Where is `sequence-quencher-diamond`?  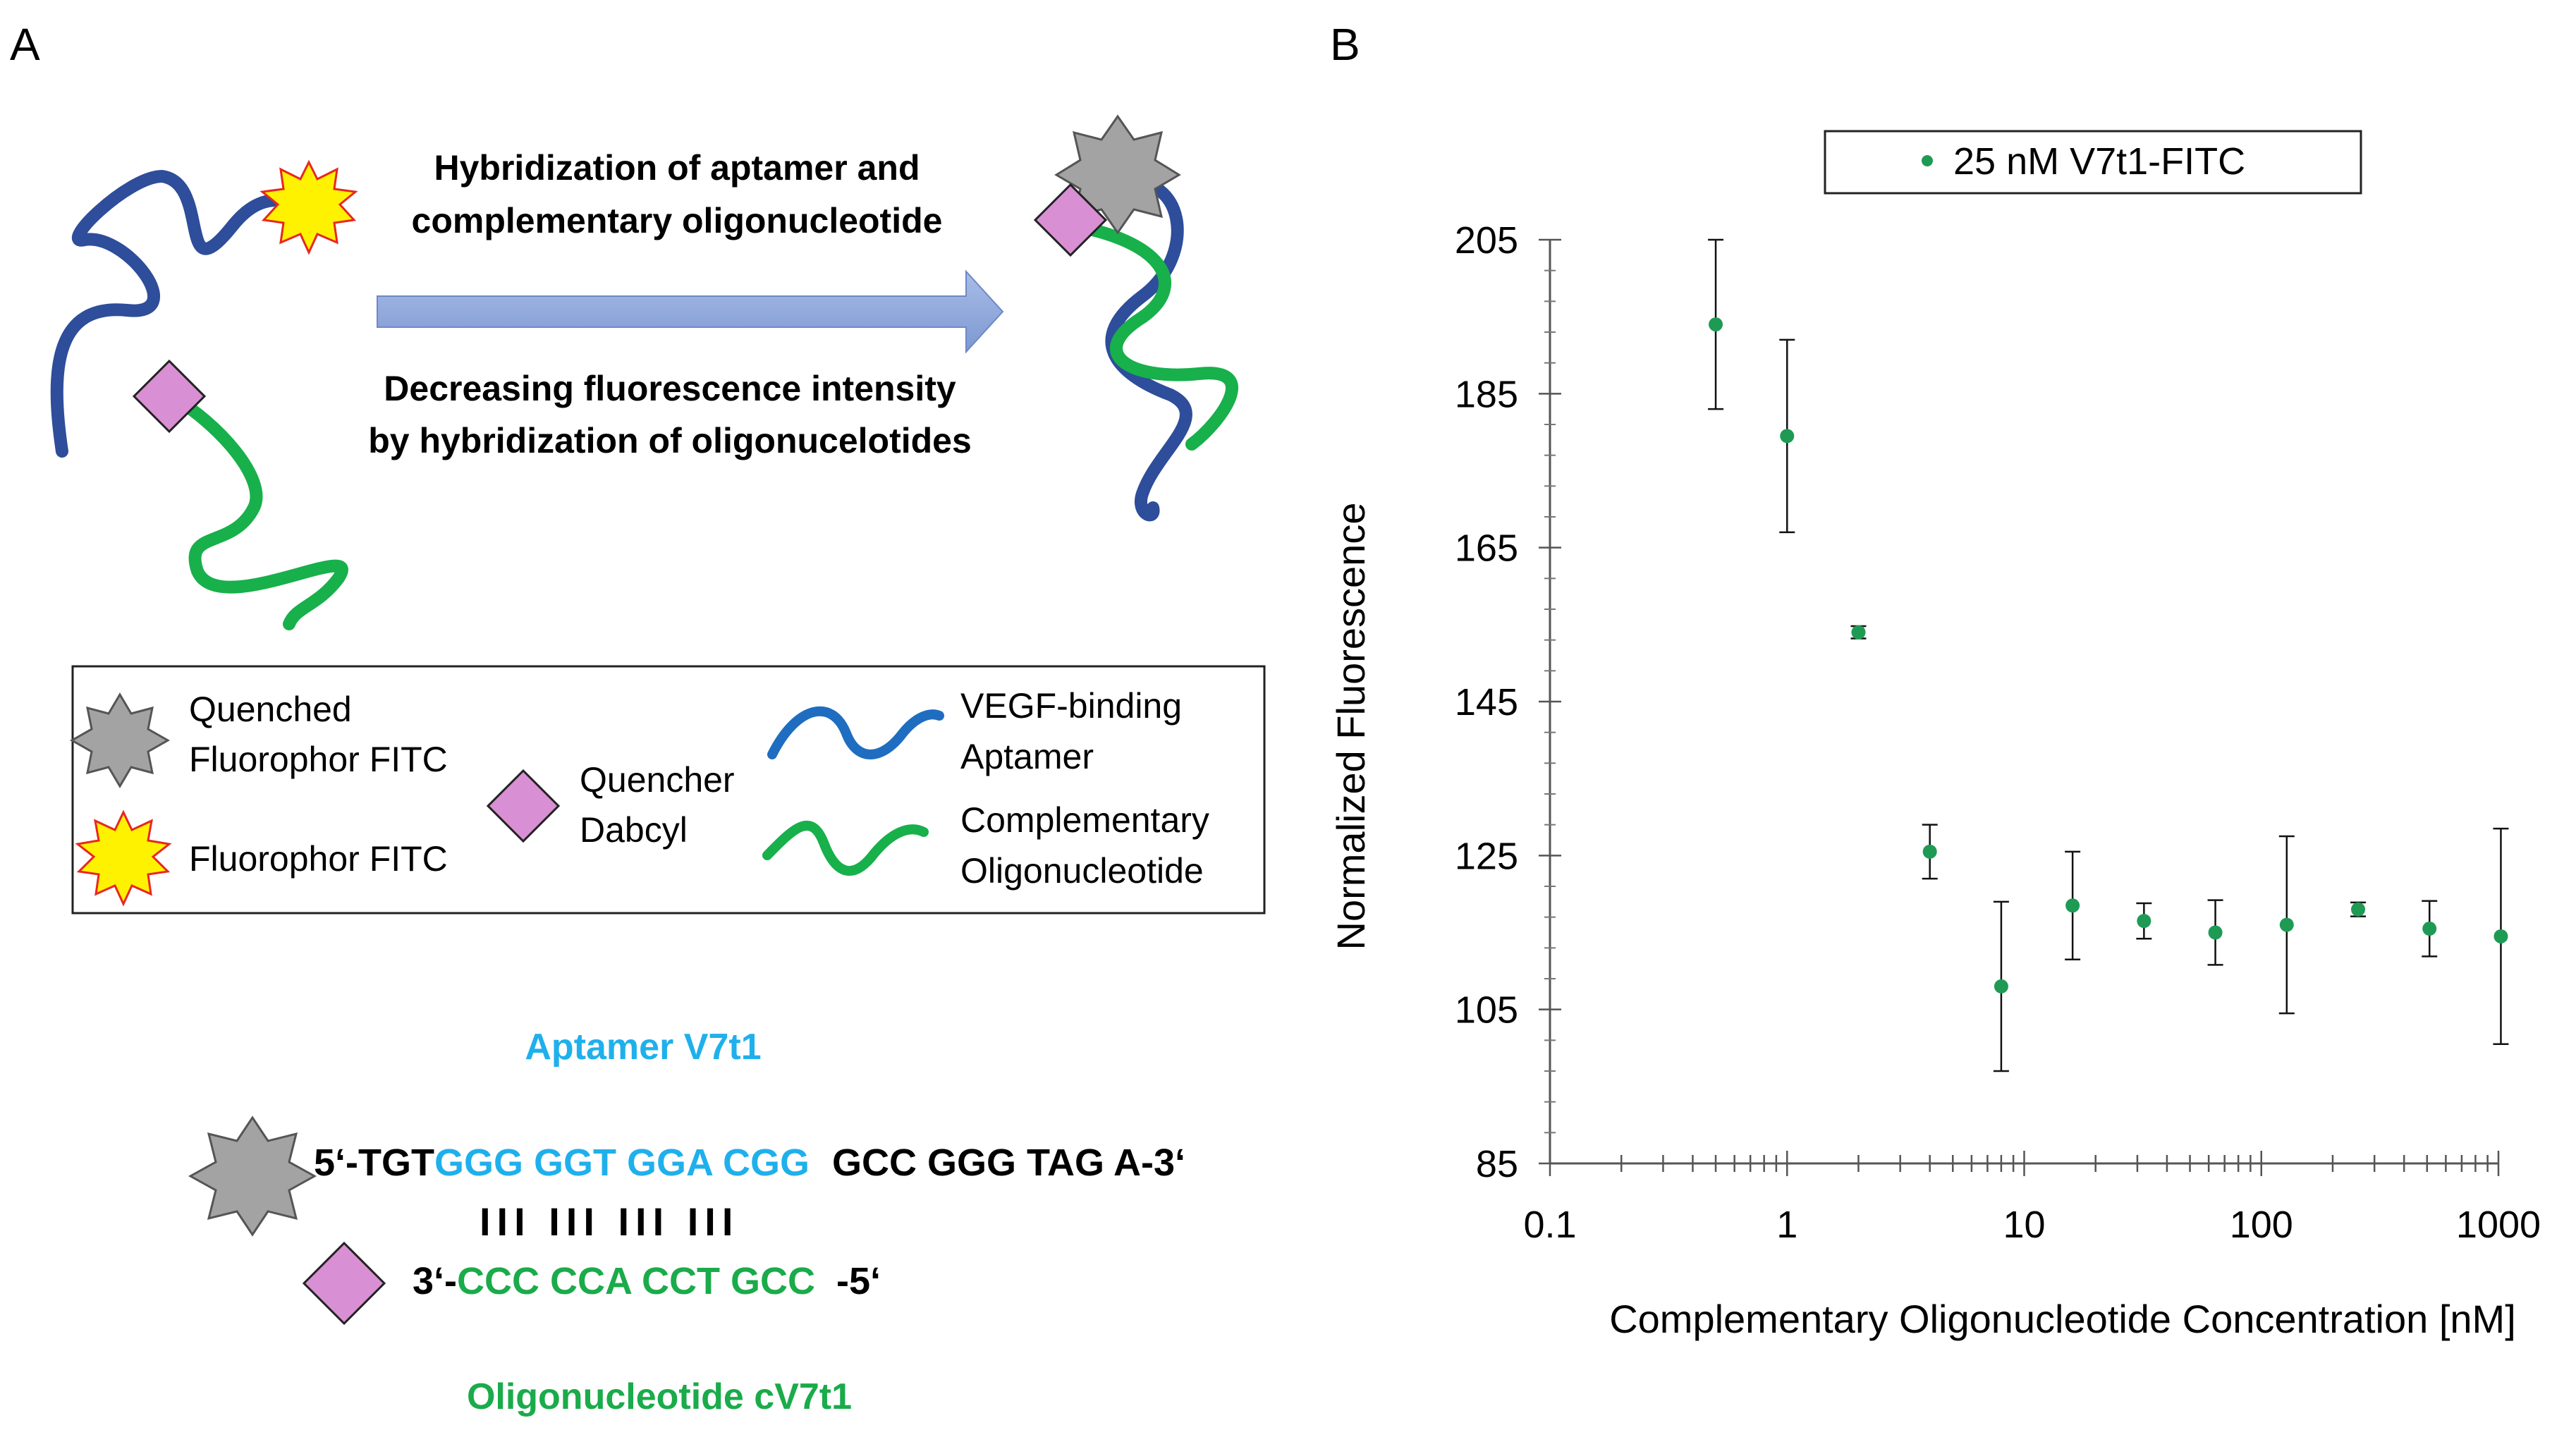 sequence-quencher-diamond is located at coordinates (344, 1283).